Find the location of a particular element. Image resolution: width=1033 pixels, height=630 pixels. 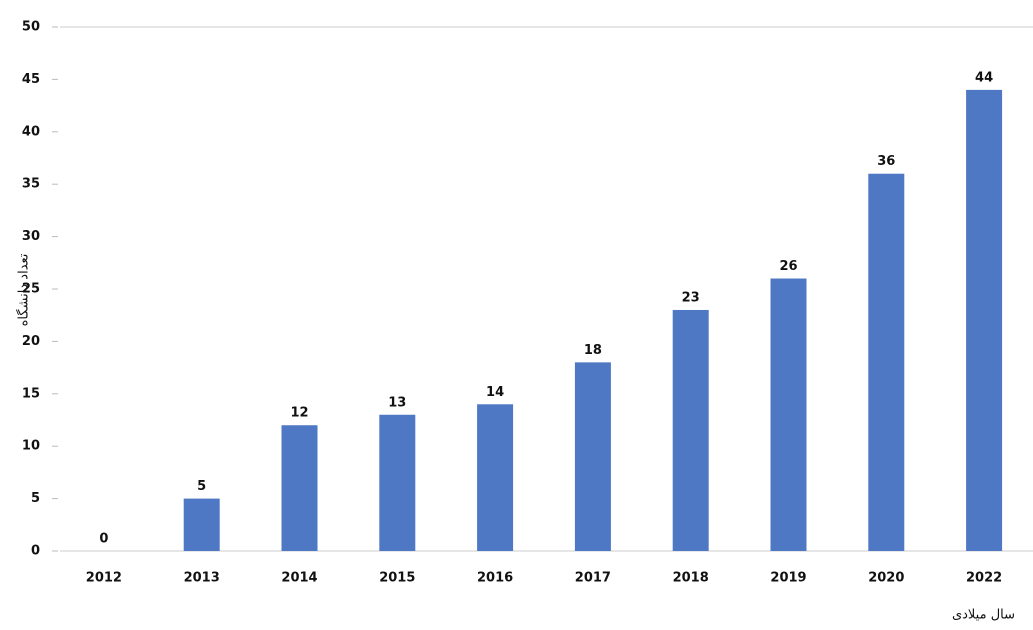

y-tick-label: 45 is located at coordinates (31, 79).